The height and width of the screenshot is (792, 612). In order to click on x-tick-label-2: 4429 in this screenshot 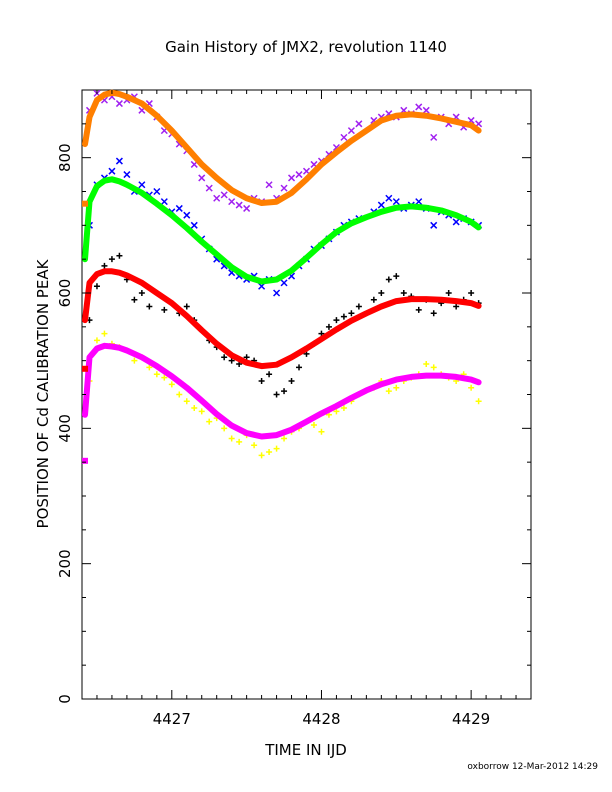, I will do `click(471, 719)`.